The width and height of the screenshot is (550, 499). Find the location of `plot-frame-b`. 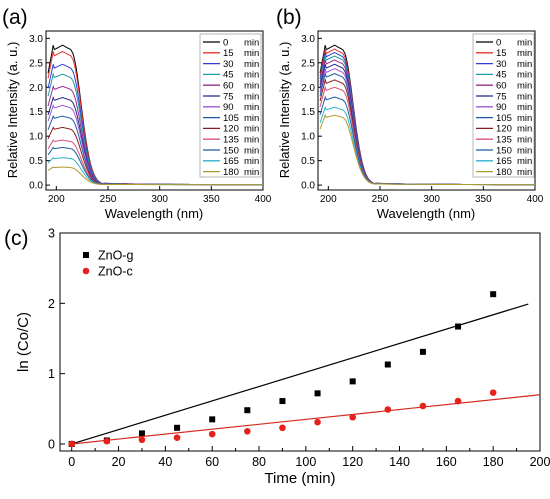

plot-frame-b is located at coordinates (426, 110).